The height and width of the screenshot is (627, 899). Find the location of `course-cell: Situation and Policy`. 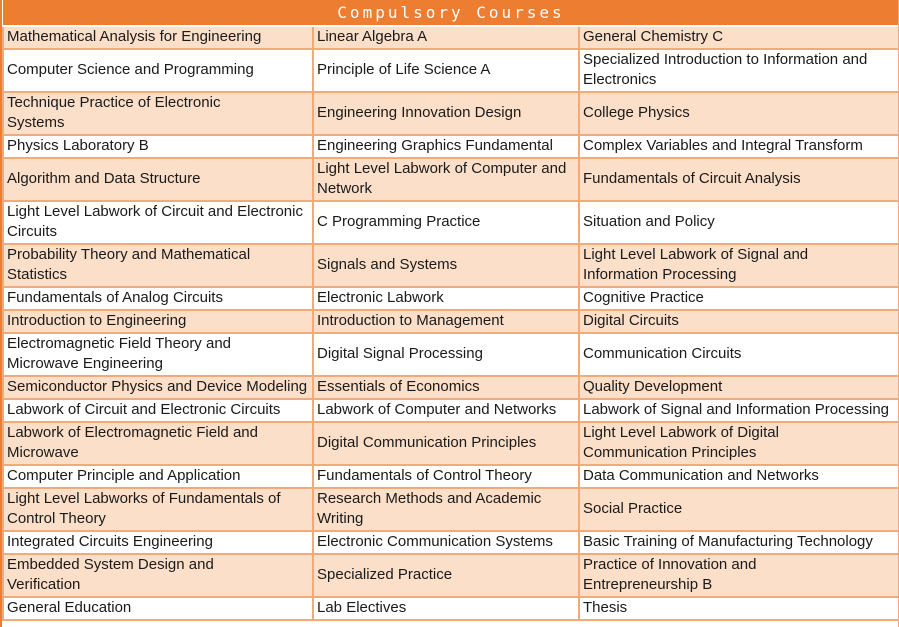

course-cell: Situation and Policy is located at coordinates (738, 222).